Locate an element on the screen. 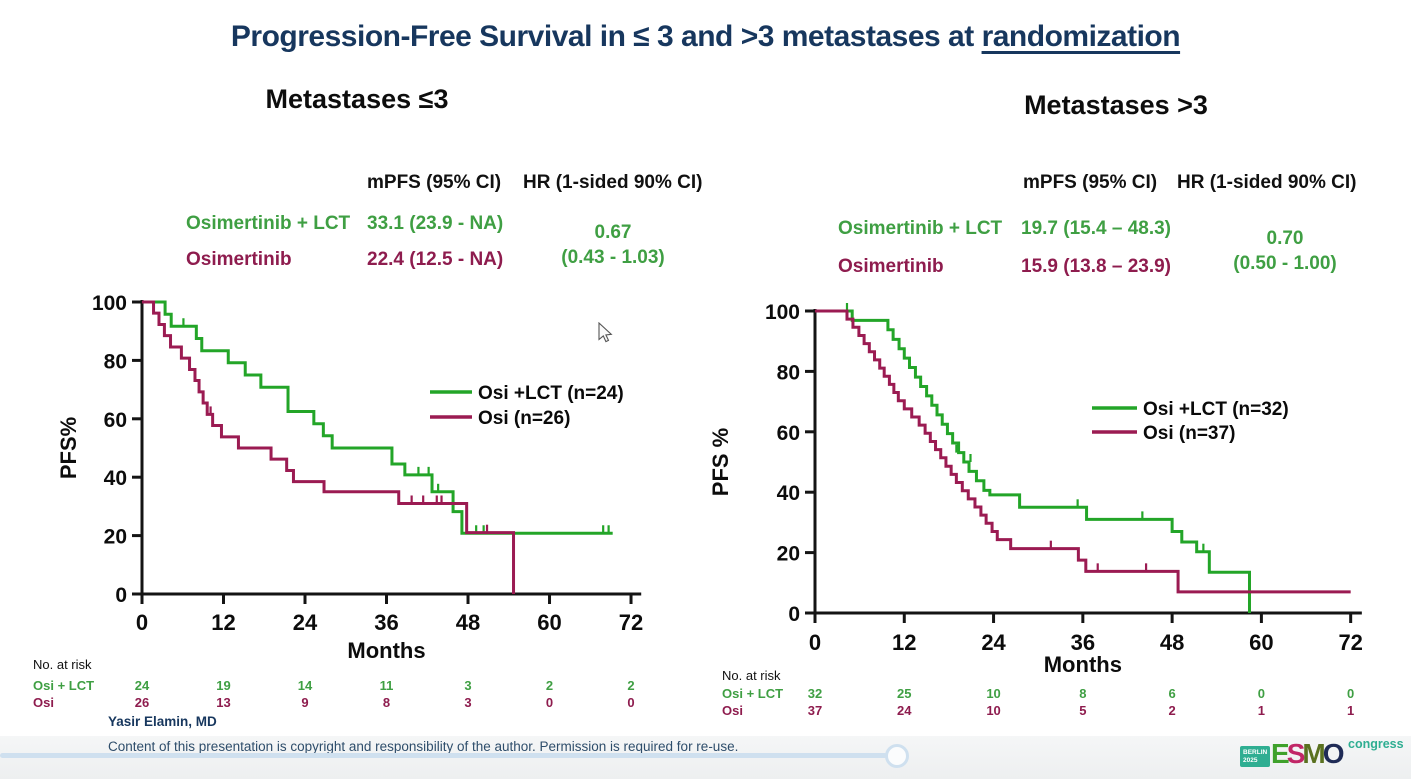  subtitle-metastases-gt3: Metastases >3 is located at coordinates (1116, 105).